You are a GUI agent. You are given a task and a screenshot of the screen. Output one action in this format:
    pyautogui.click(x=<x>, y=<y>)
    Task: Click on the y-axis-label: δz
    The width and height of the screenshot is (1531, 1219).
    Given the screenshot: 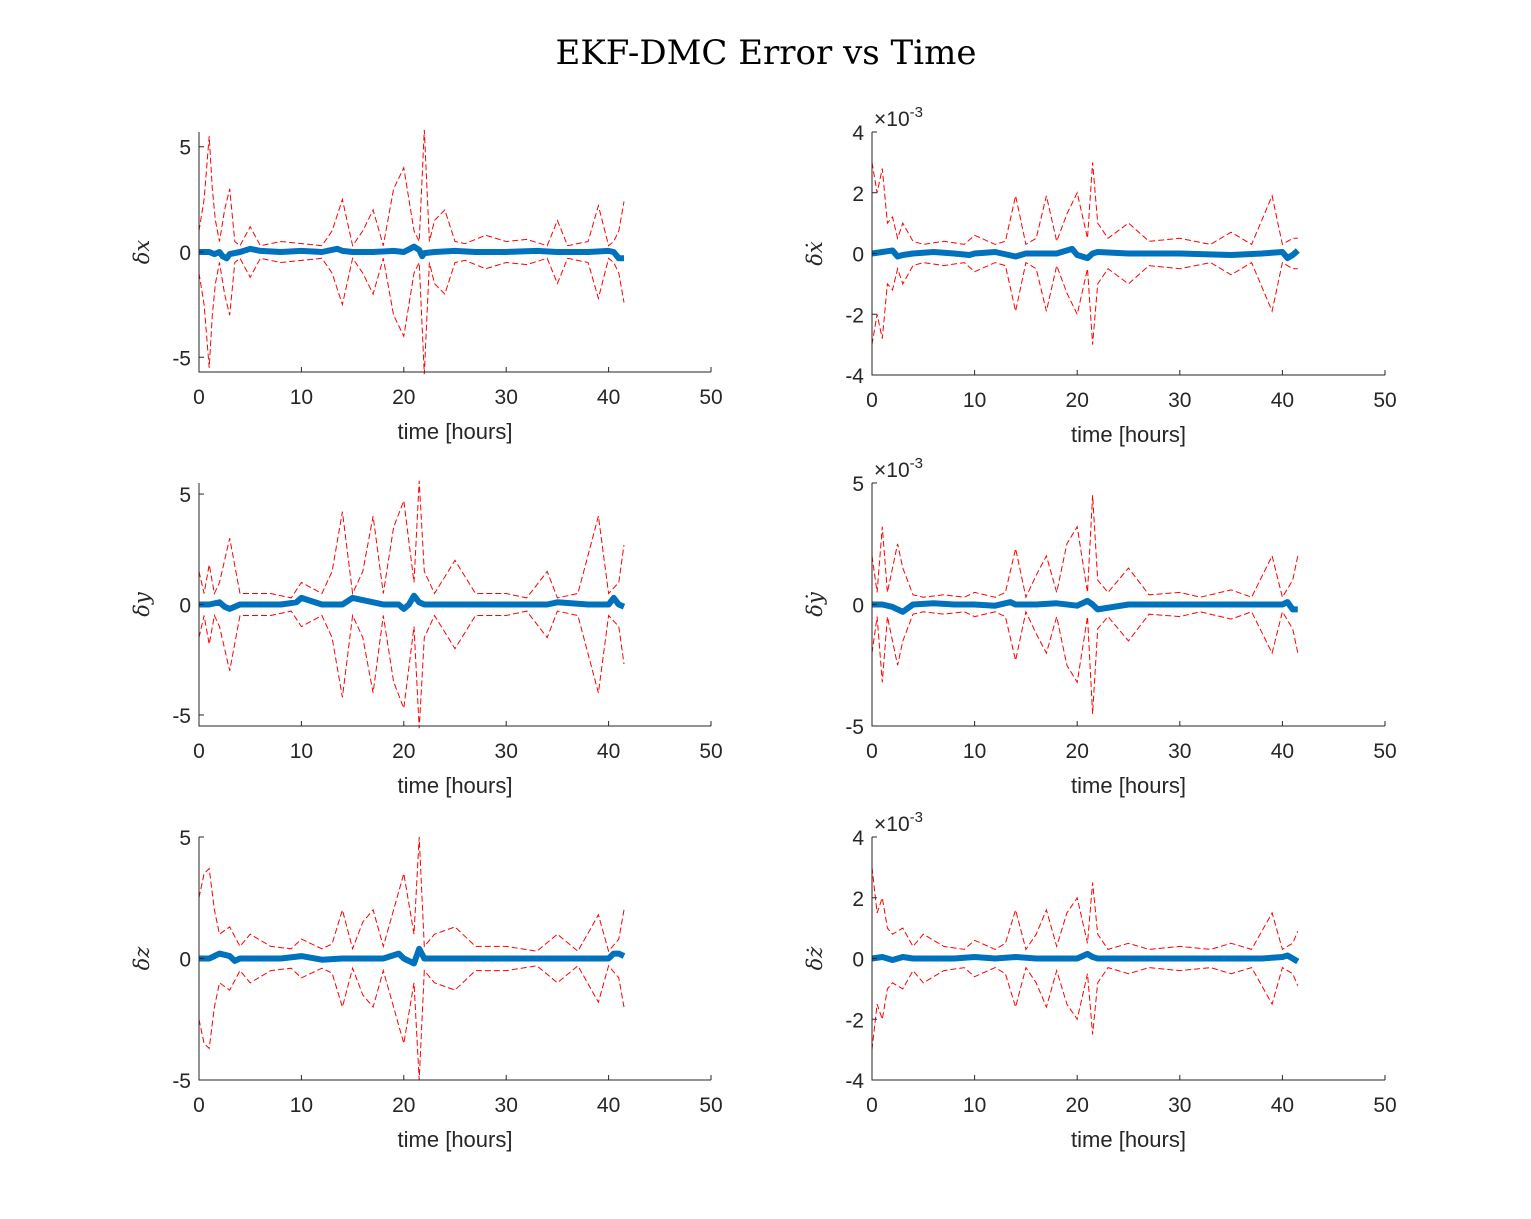 What is the action you would take?
    pyautogui.click(x=142, y=958)
    